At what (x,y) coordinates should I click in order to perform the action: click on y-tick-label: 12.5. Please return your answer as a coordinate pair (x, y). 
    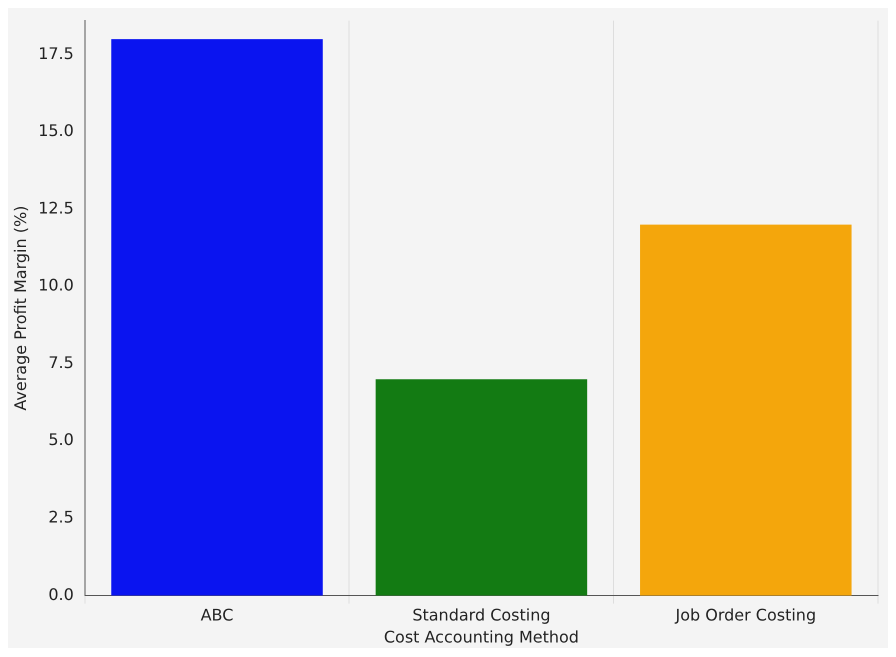
    Looking at the image, I should click on (56, 208).